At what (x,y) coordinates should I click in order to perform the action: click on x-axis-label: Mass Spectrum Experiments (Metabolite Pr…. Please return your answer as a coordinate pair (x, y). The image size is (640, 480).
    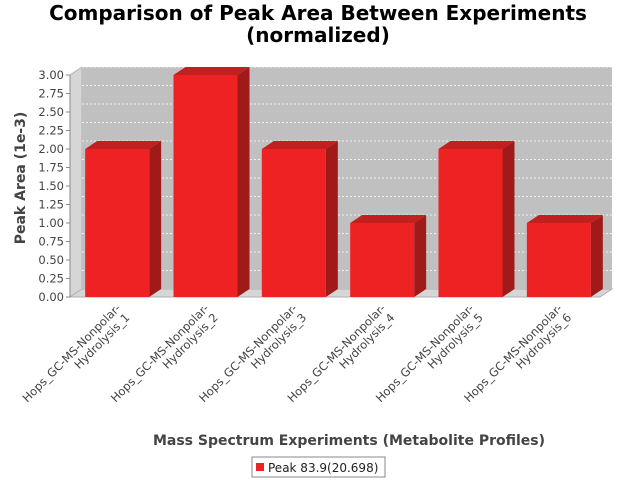
    Looking at the image, I should click on (349, 441).